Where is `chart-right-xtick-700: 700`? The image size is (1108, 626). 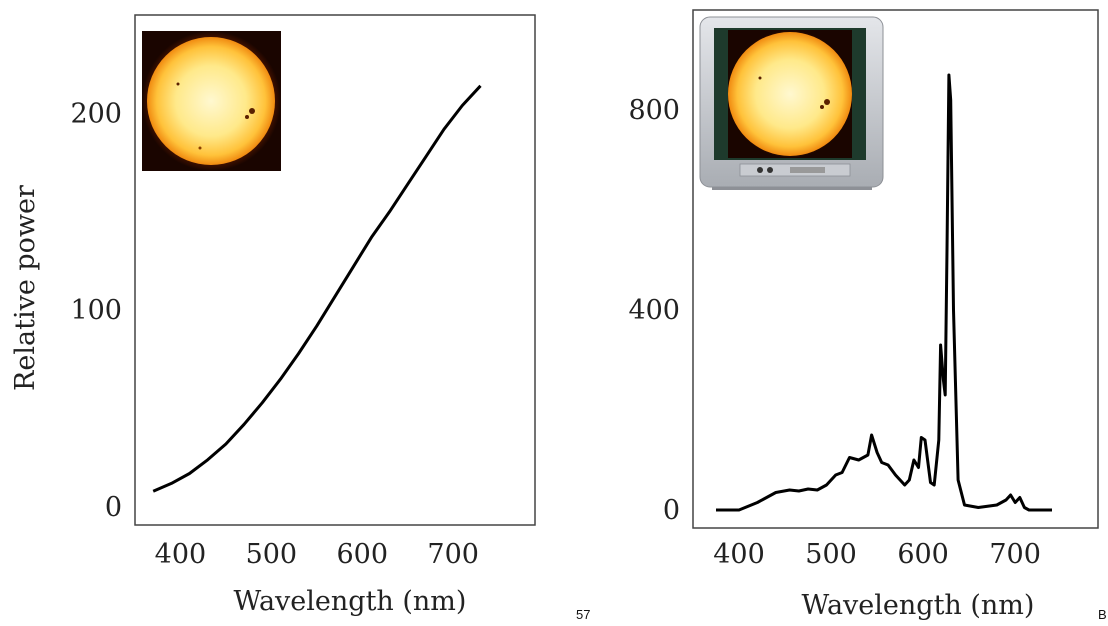
chart-right-xtick-700: 700 is located at coordinates (1015, 554).